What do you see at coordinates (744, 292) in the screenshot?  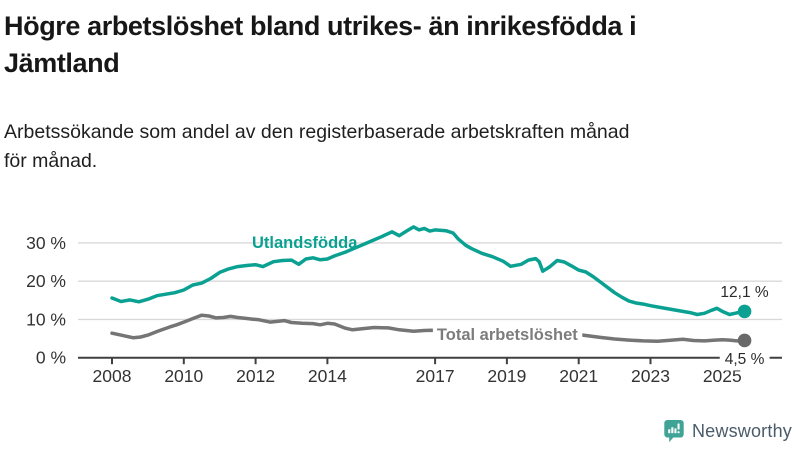 I see `end-value-label-utlandsf-dda: 12,1 %` at bounding box center [744, 292].